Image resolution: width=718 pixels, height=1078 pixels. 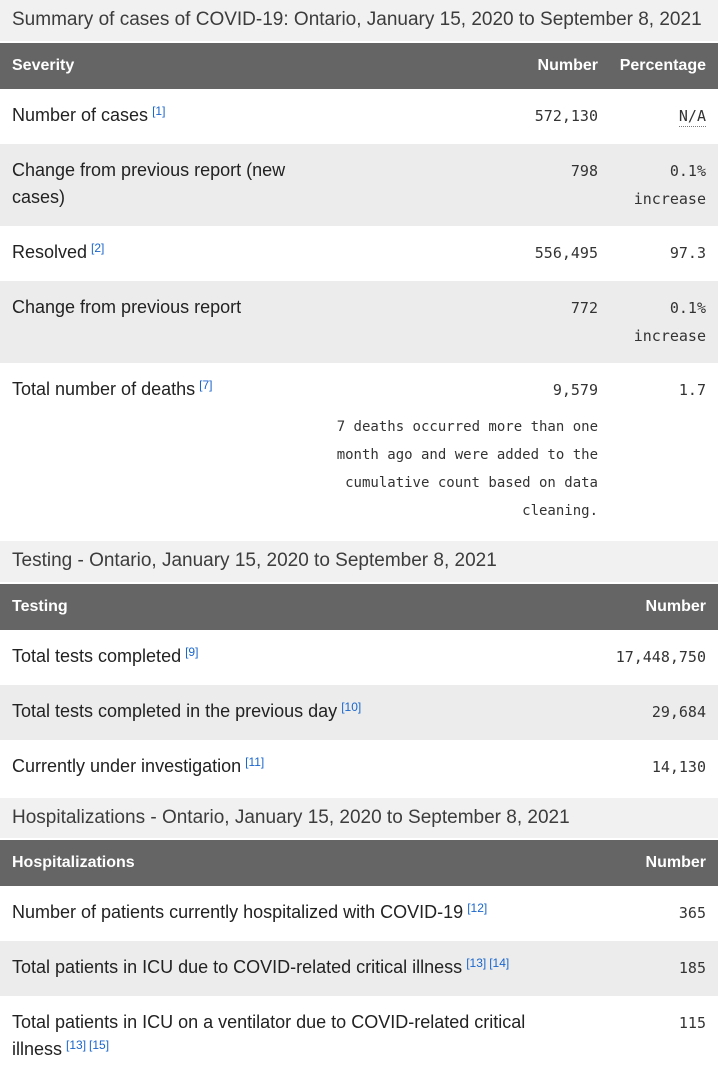 I want to click on percentage-value: 1.7, so click(x=692, y=389).